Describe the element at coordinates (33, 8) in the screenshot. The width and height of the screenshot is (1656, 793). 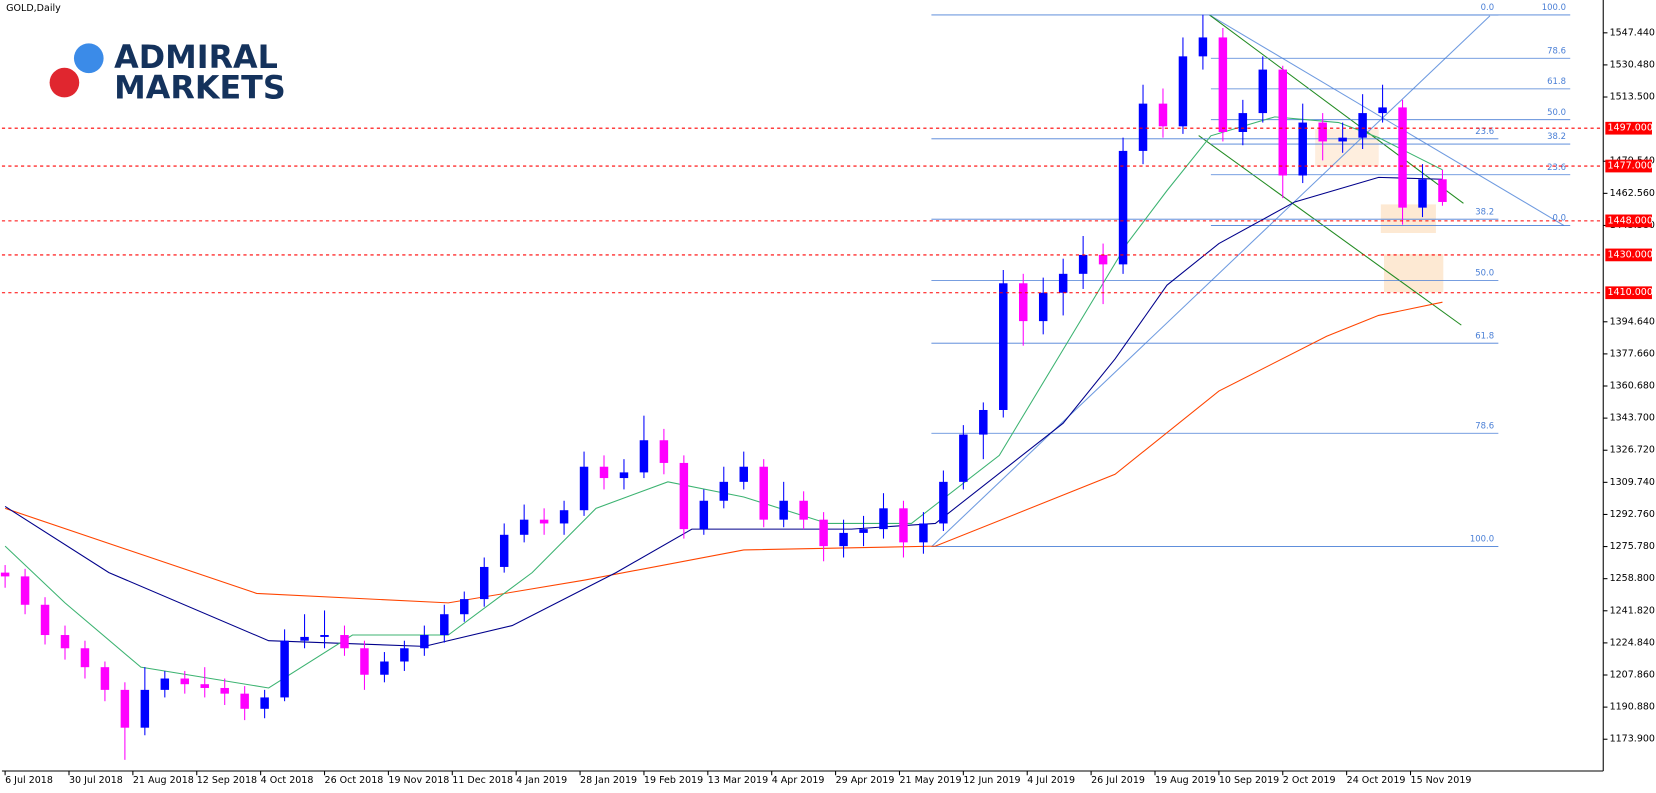
I see `chart-title: GOLD,Daily` at that location.